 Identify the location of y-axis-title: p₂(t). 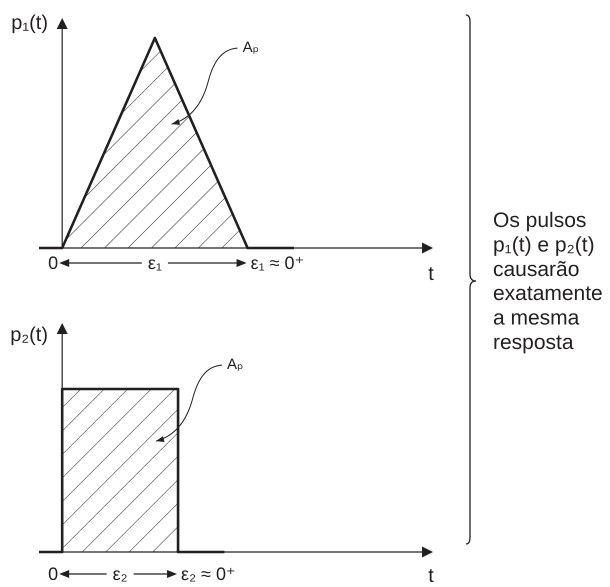
(29, 335).